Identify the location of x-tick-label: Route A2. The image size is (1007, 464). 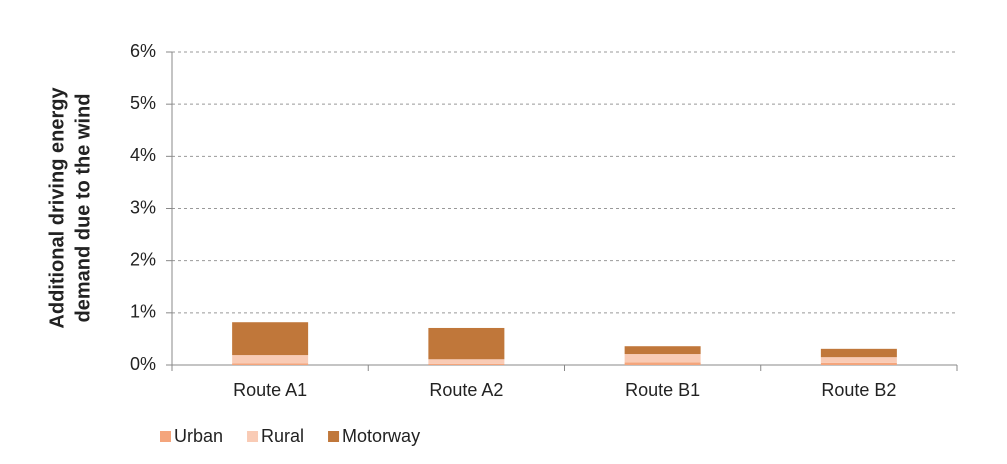
(466, 390).